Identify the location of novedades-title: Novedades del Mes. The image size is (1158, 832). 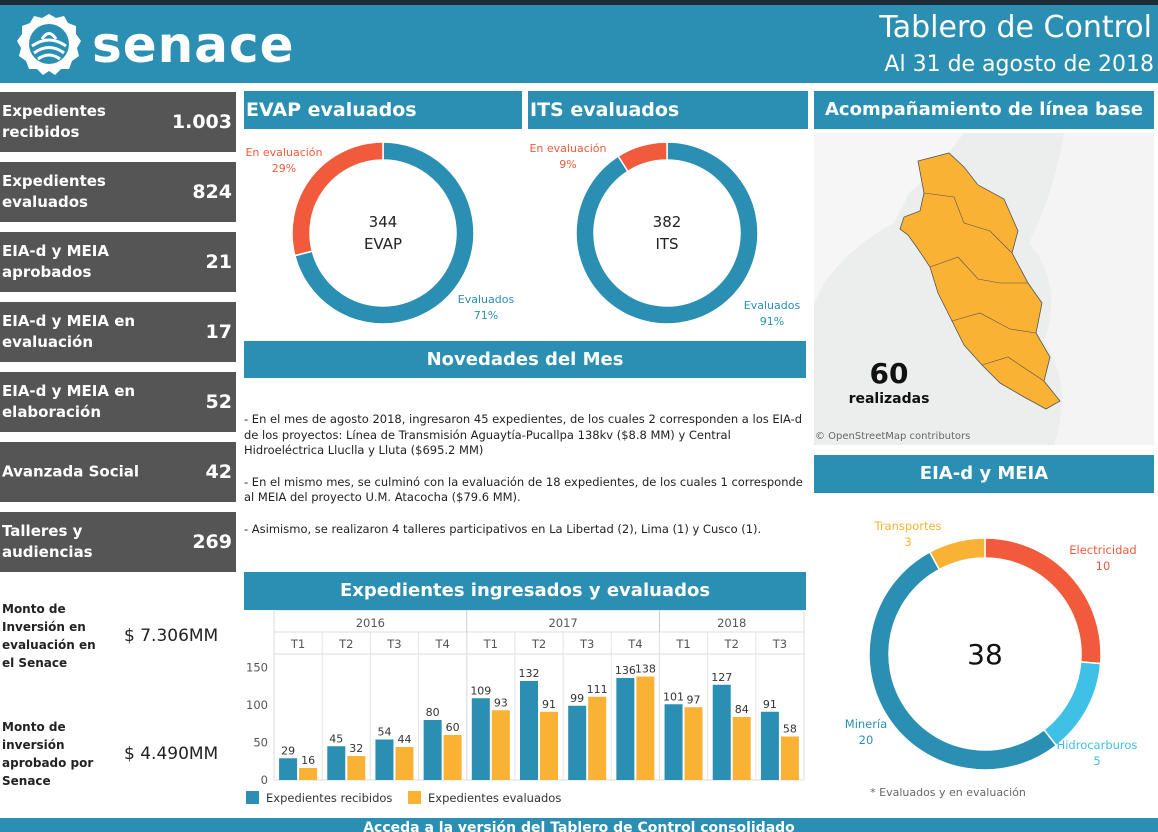
(525, 359).